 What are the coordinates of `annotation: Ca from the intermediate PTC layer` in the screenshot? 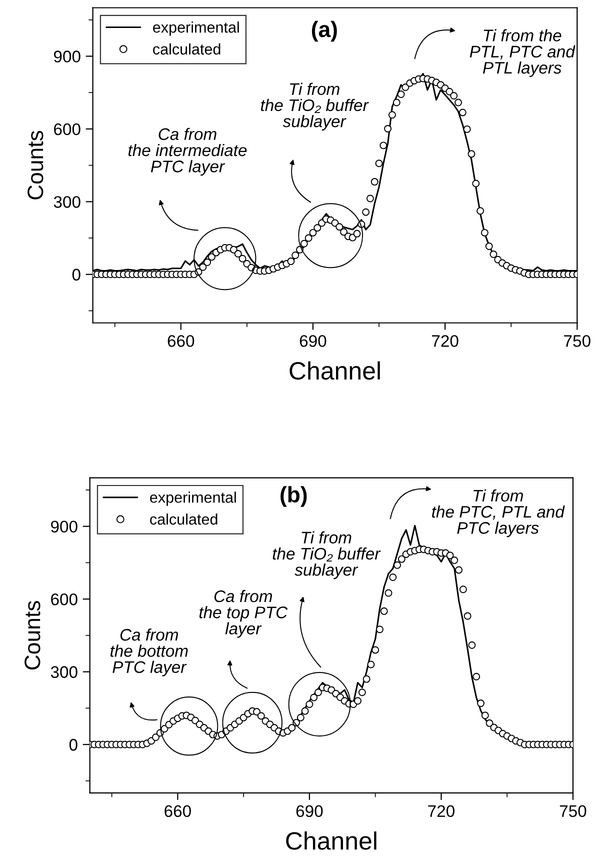 It's located at (187, 152).